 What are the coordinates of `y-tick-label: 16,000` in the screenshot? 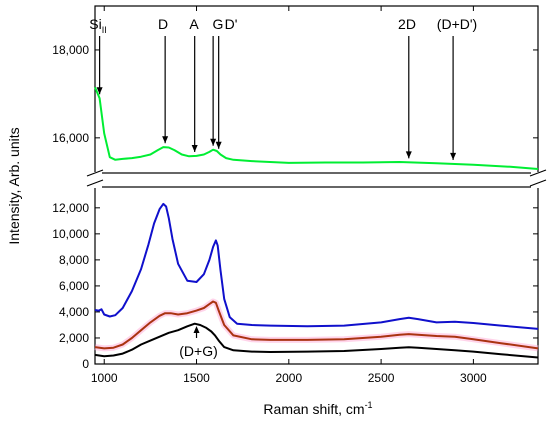 It's located at (70, 138).